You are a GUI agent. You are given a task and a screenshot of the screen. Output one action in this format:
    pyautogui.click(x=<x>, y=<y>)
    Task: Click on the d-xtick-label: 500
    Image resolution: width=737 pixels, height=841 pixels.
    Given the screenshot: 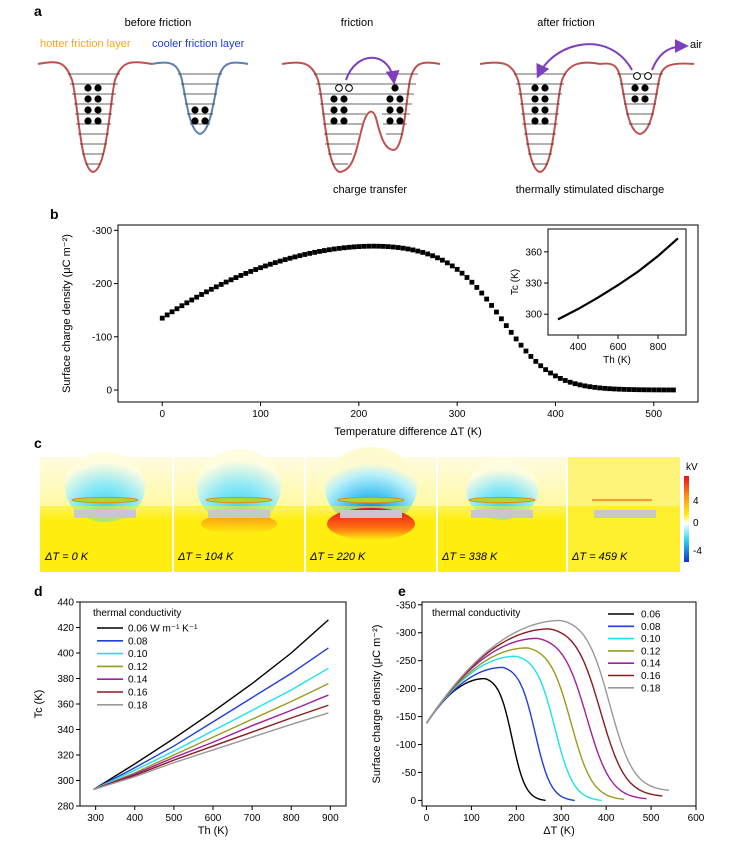 What is the action you would take?
    pyautogui.click(x=174, y=818)
    